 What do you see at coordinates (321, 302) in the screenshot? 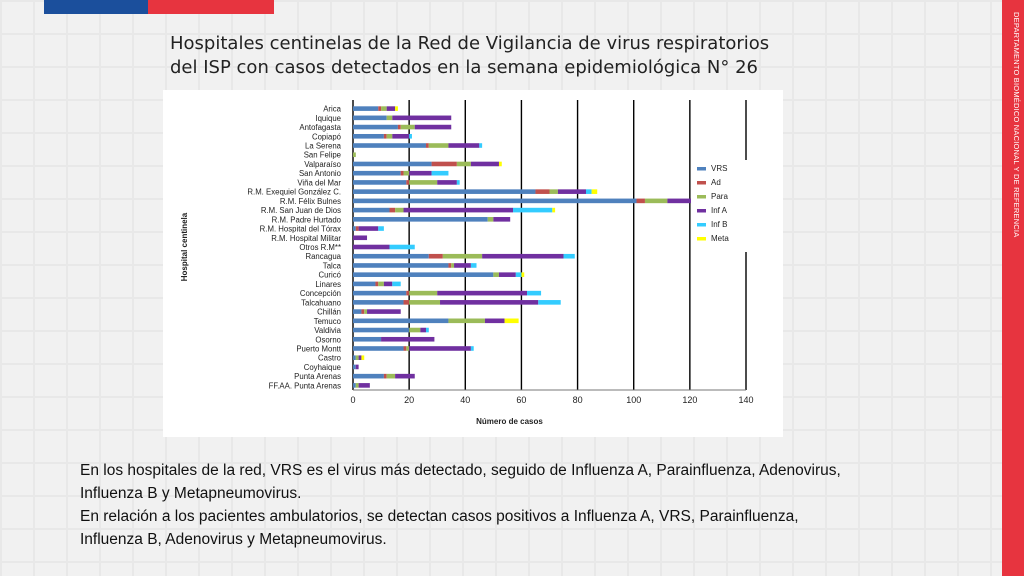
I see `category-label: Talcahuano` at bounding box center [321, 302].